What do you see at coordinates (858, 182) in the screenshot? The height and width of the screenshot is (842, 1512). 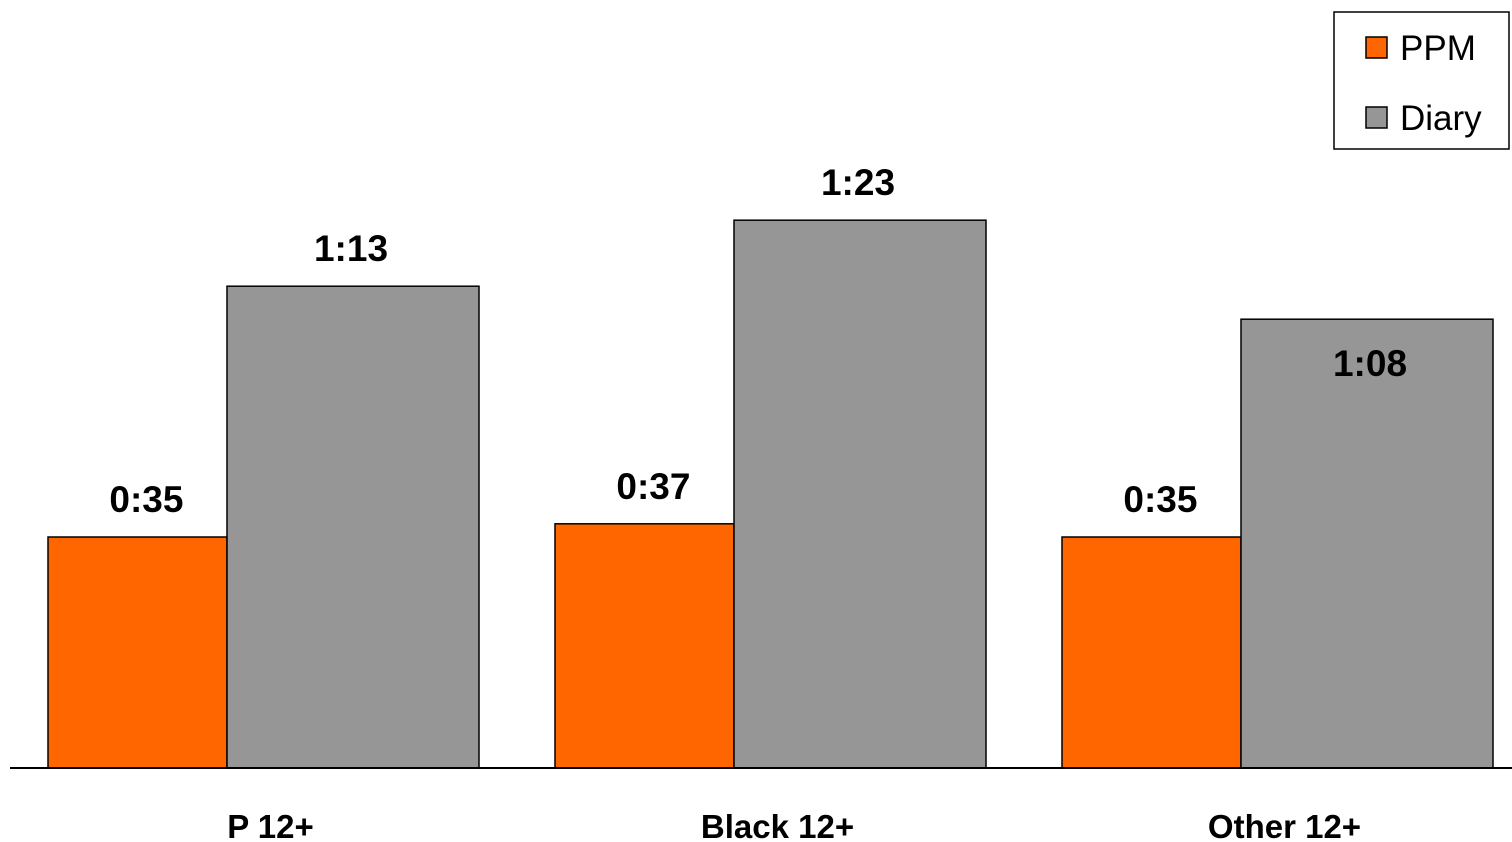 I see `data-label-diary-1: 1:23` at bounding box center [858, 182].